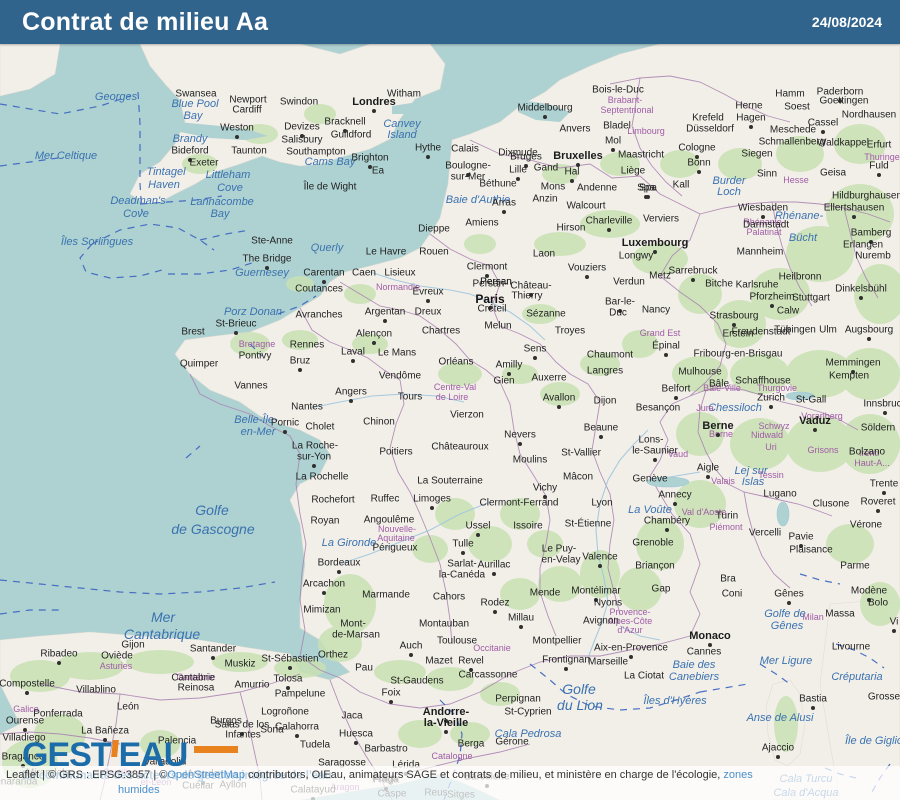  Describe the element at coordinates (450, 22) in the screenshot. I see `app-header: Contrat de milieu Aa 24/08/2024` at that location.